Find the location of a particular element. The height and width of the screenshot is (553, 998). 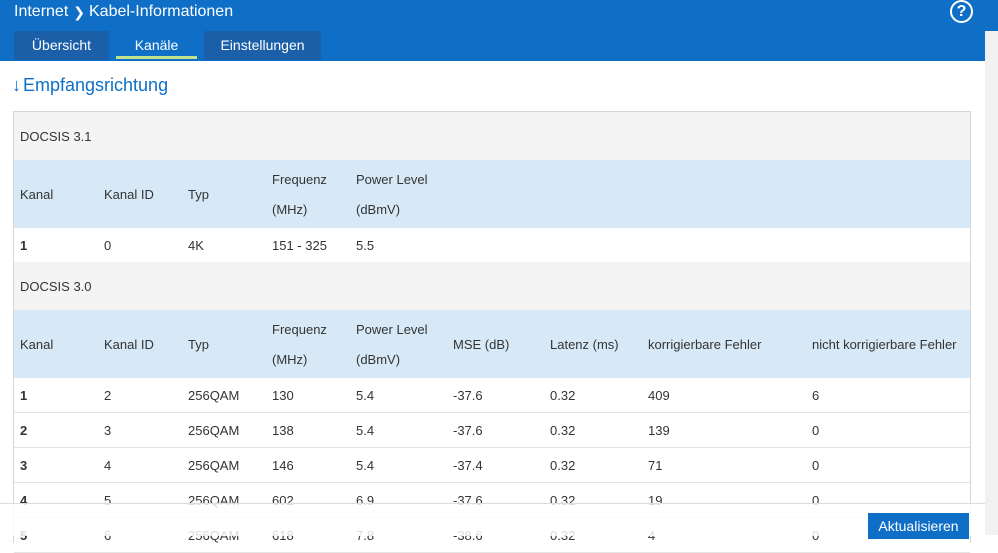

active-tab-indicator is located at coordinates (156, 57).